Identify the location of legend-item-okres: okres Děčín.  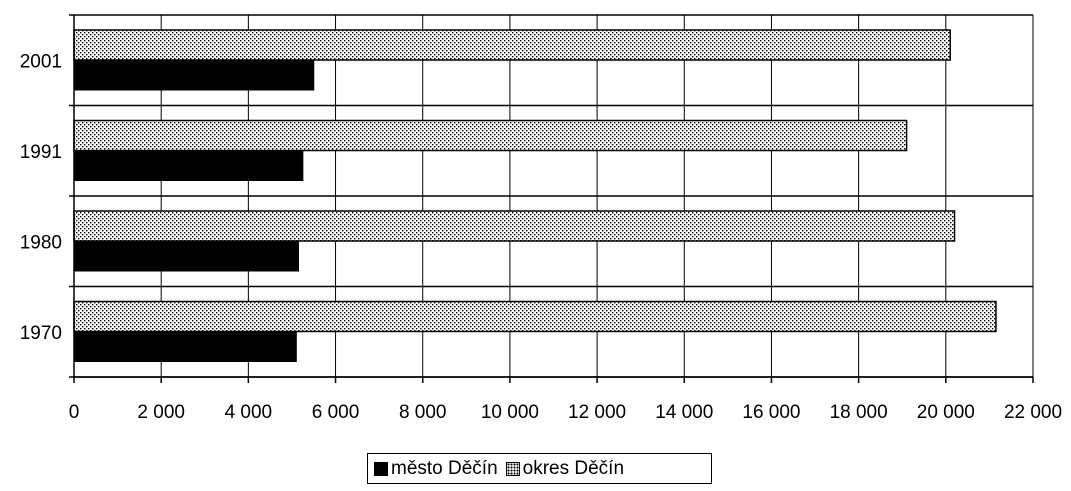
(565, 468).